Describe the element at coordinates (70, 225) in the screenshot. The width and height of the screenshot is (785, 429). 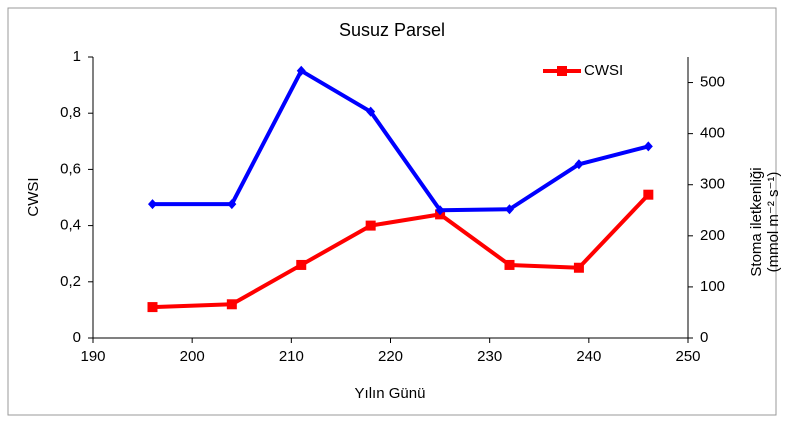
I see `y-tick-label: 0,4` at that location.